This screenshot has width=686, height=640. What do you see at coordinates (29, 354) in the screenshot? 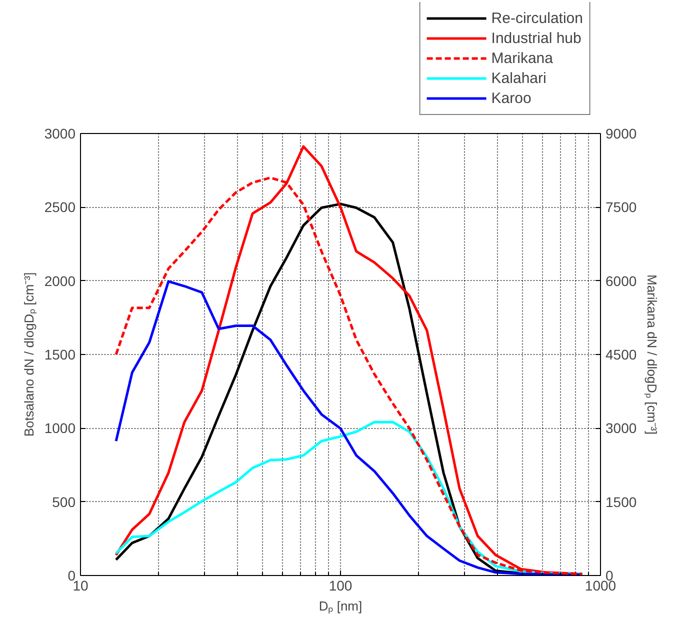
I see `y-axis-title: Botsalano dN / dlogDₚ [cm⁻³]` at bounding box center [29, 354].